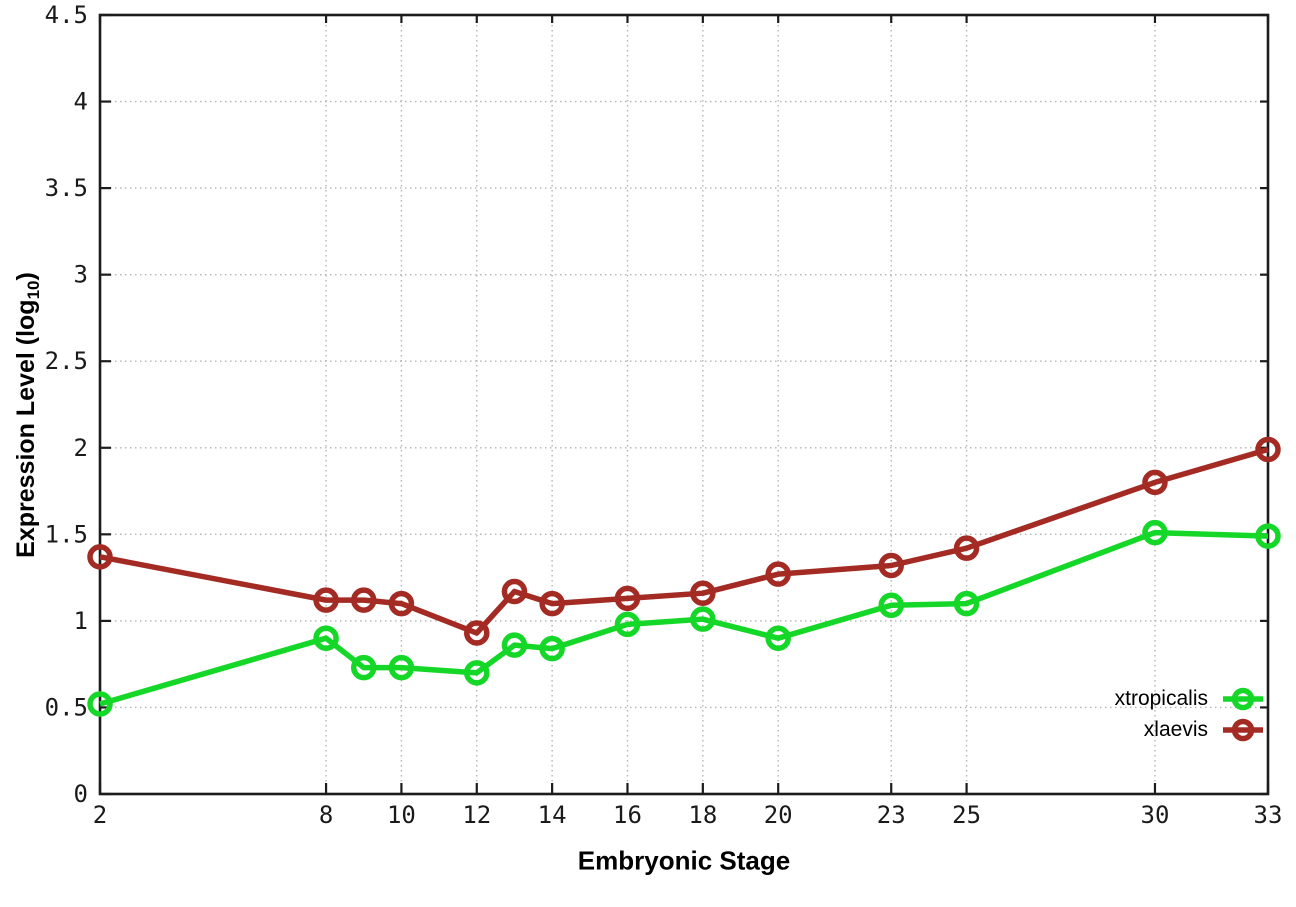 The height and width of the screenshot is (907, 1296). What do you see at coordinates (100, 815) in the screenshot?
I see `x-tick-label-2: 2` at bounding box center [100, 815].